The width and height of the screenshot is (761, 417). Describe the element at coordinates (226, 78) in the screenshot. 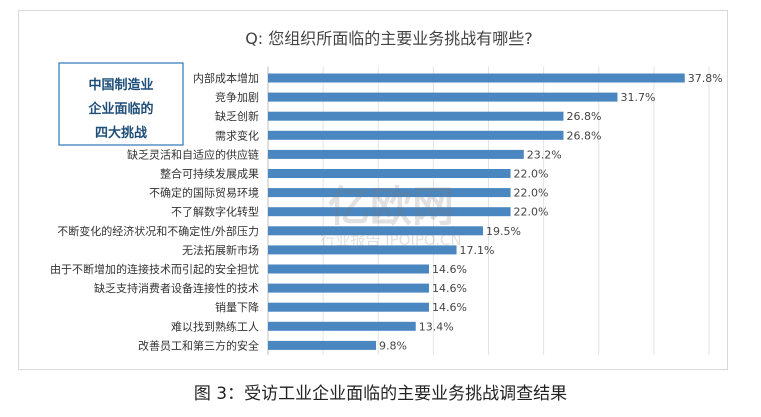

I see `category-label: 内部成本增加` at that location.